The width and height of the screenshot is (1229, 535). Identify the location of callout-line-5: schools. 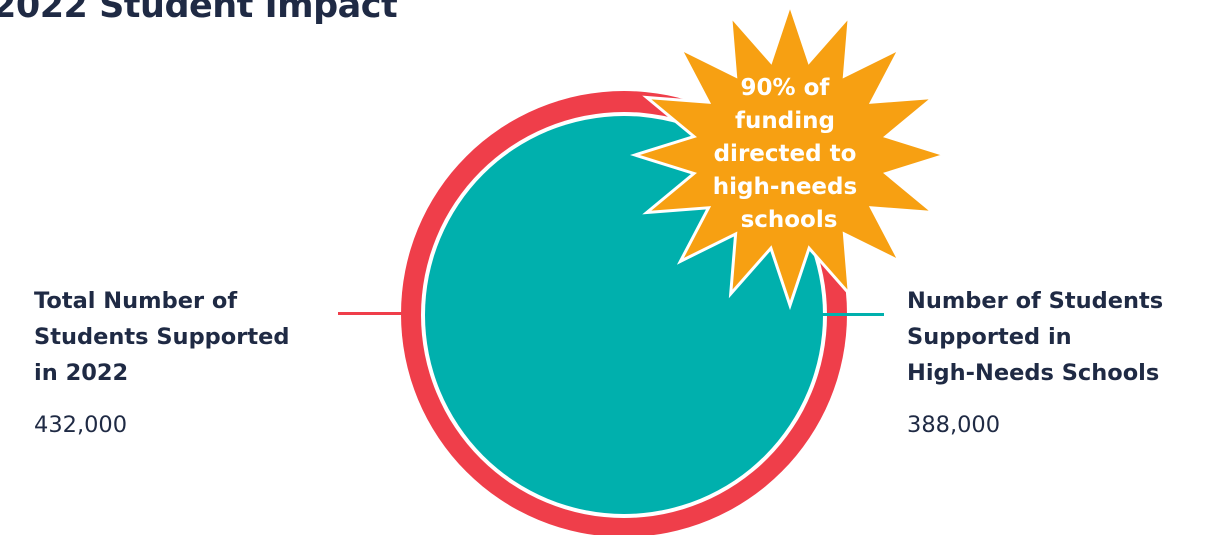
(789, 220).